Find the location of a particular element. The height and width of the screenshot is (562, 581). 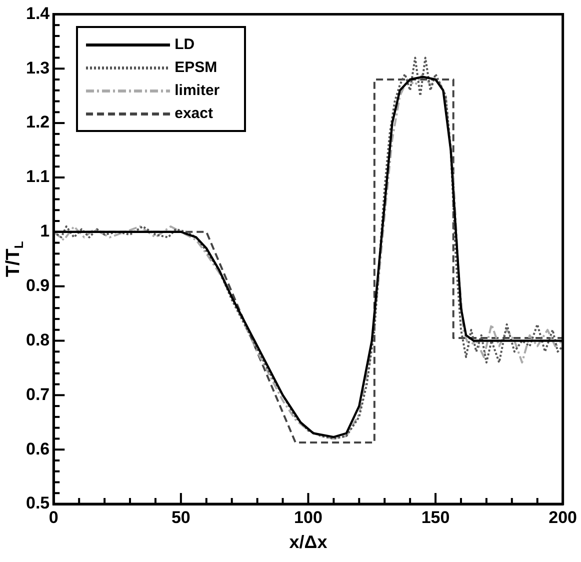

y-tick-label: 0.9 is located at coordinates (38, 285).